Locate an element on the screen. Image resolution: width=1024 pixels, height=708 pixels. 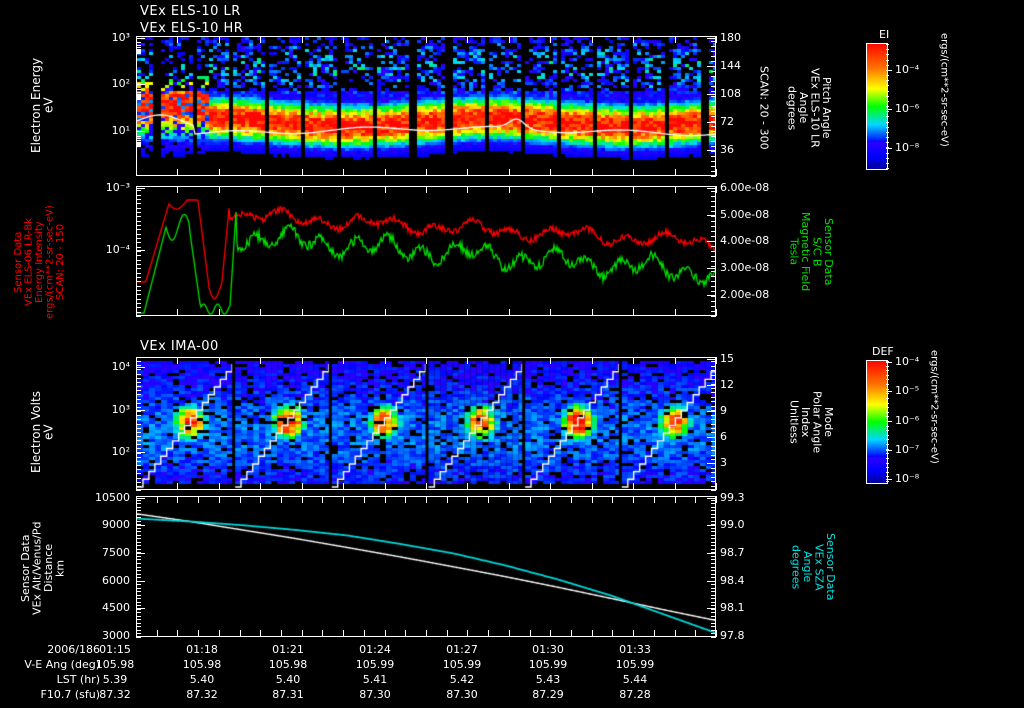
panel2-plot-area is located at coordinates (426, 251).